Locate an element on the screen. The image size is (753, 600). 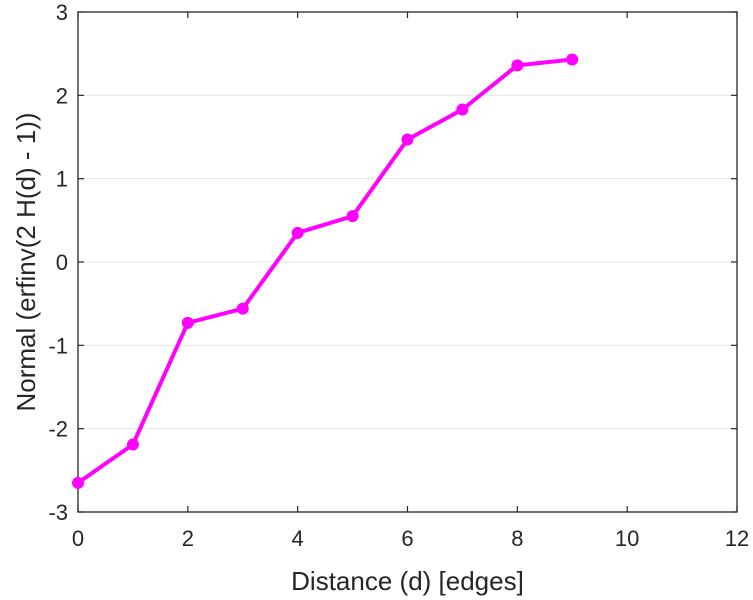
x-tick-label: 12 is located at coordinates (737, 538).